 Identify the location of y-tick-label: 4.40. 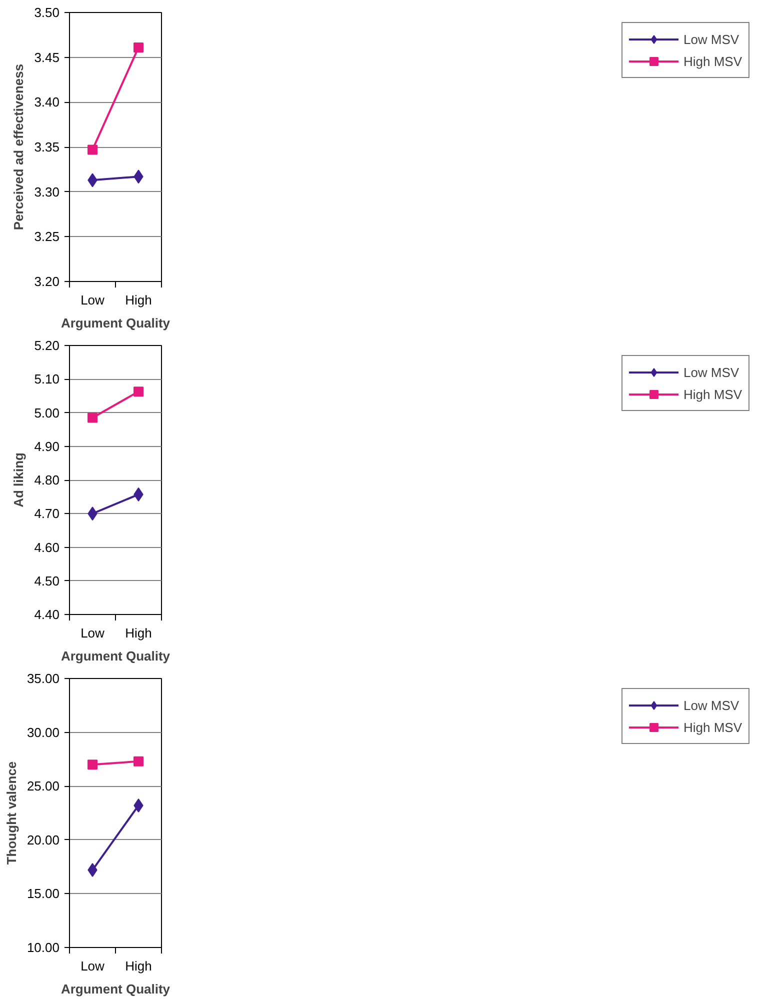
(47, 614).